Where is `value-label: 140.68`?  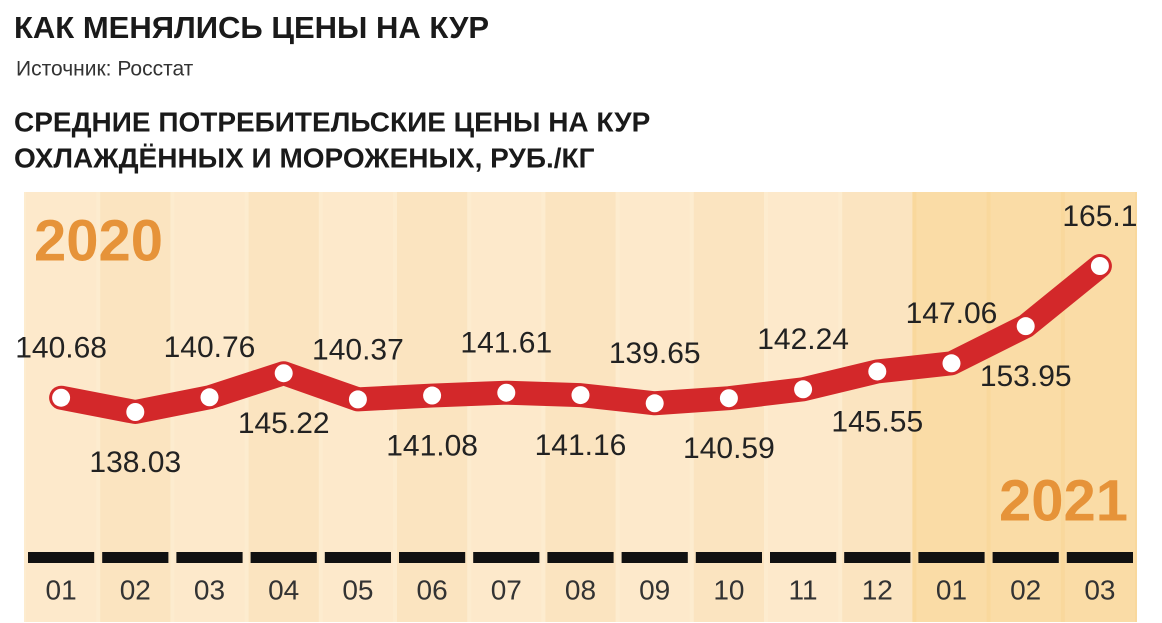 value-label: 140.68 is located at coordinates (61, 348).